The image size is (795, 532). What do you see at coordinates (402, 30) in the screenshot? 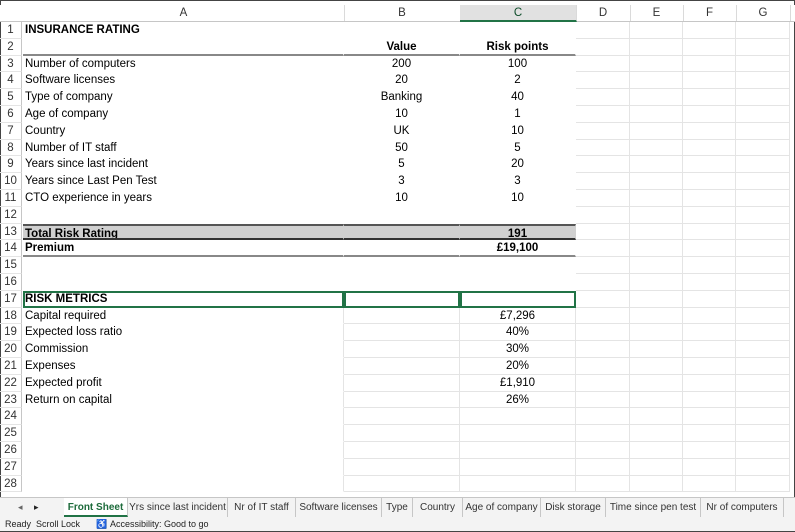
I see `cell-b1` at bounding box center [402, 30].